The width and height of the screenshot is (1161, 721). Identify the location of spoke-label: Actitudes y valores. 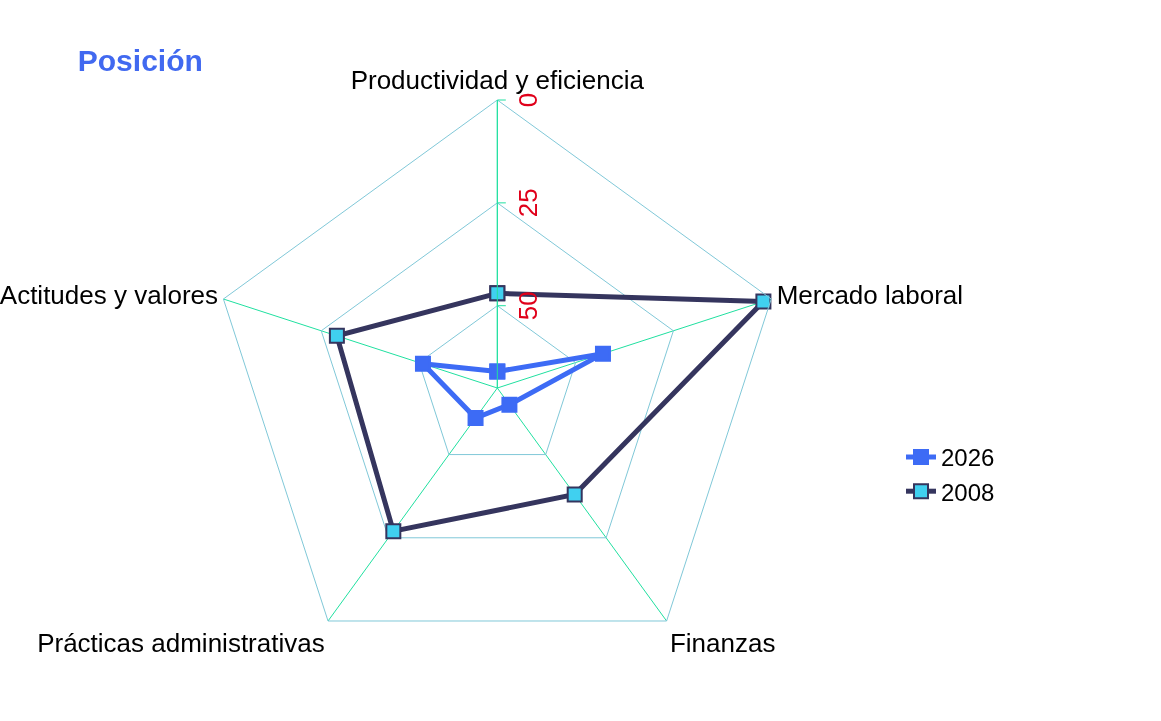
(109, 295).